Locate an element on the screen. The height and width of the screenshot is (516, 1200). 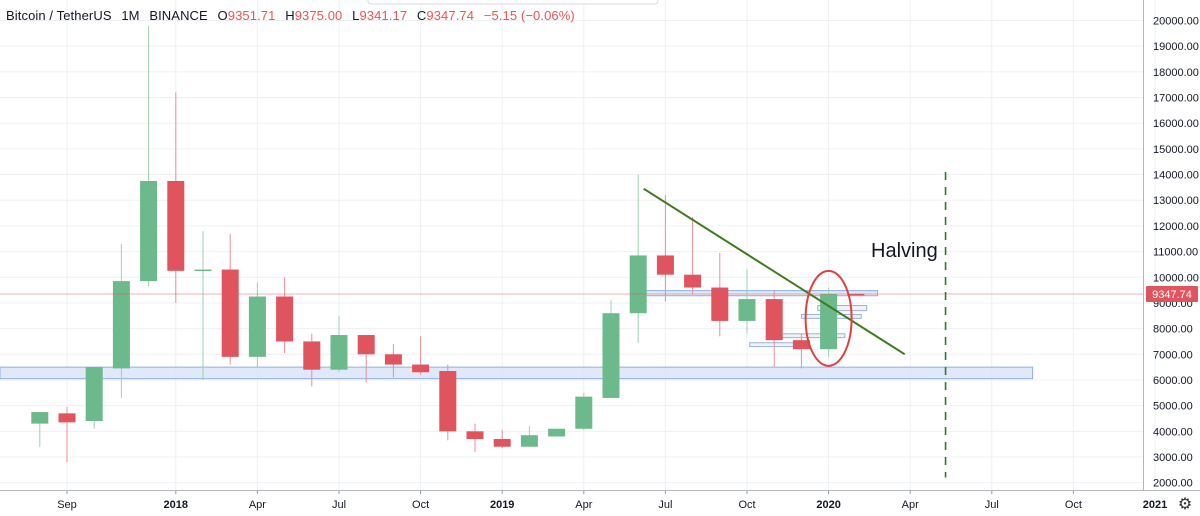
open-value: 9351.71 is located at coordinates (251, 15).